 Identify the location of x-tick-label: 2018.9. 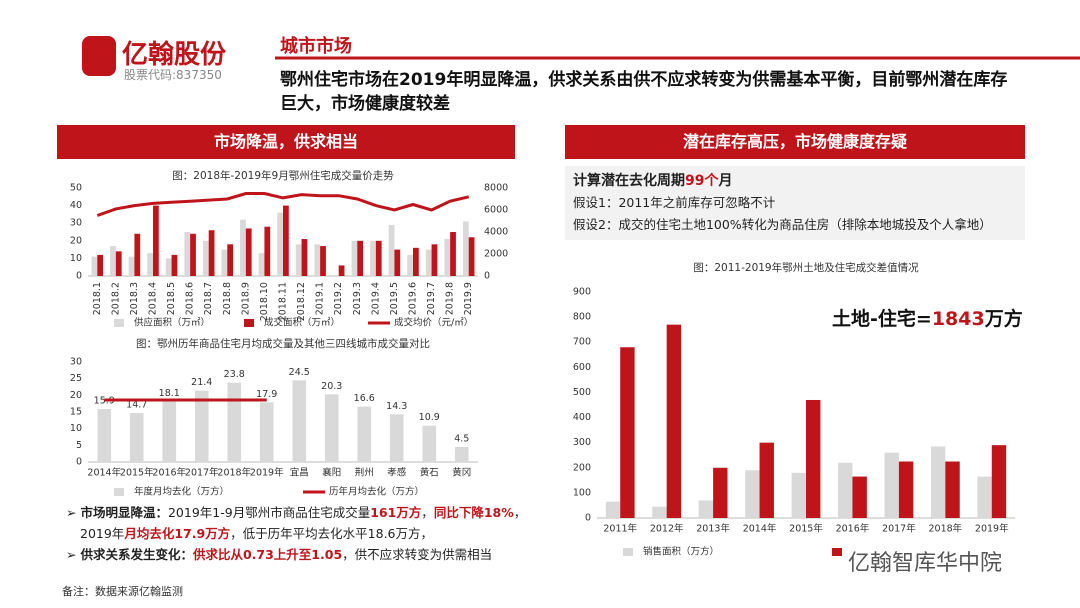
(245, 298).